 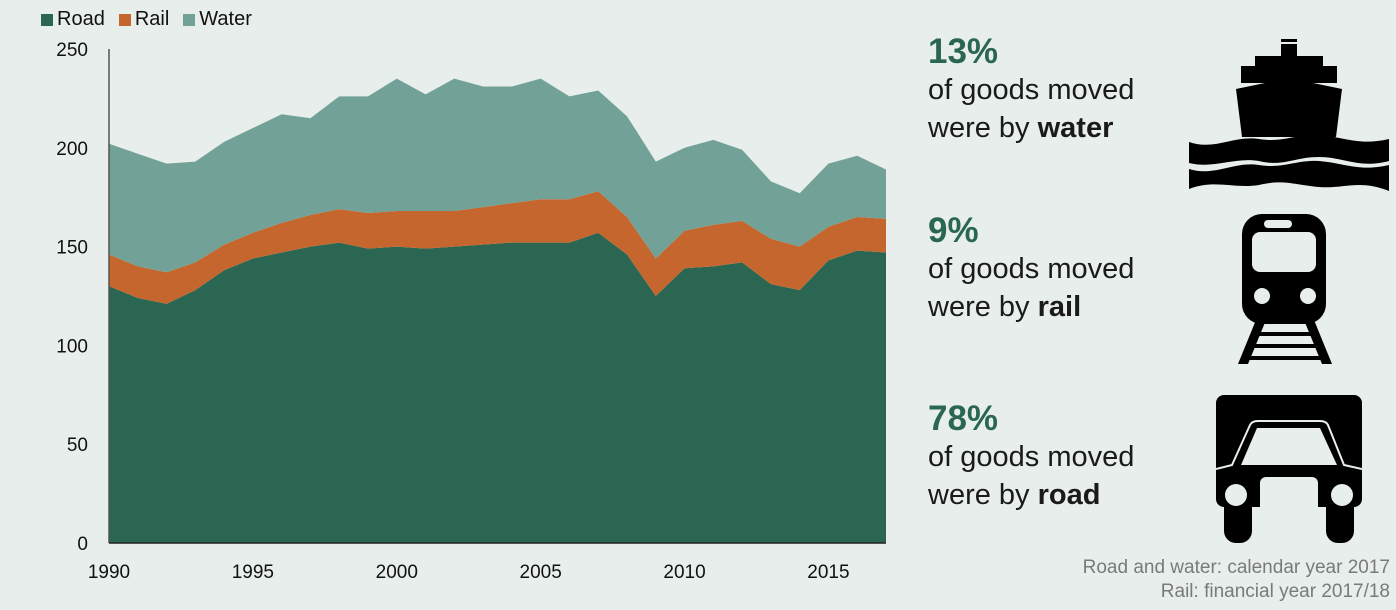 I want to click on y-tick-label: 50, so click(x=77, y=445).